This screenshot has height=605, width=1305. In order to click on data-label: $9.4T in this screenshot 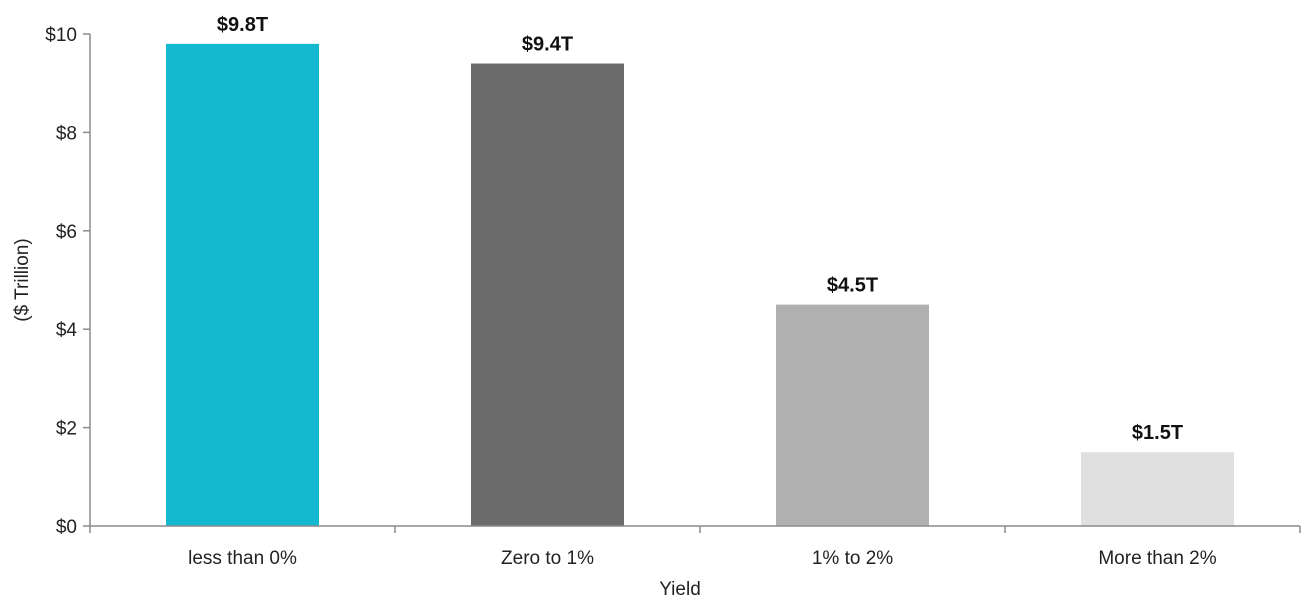, I will do `click(547, 45)`.